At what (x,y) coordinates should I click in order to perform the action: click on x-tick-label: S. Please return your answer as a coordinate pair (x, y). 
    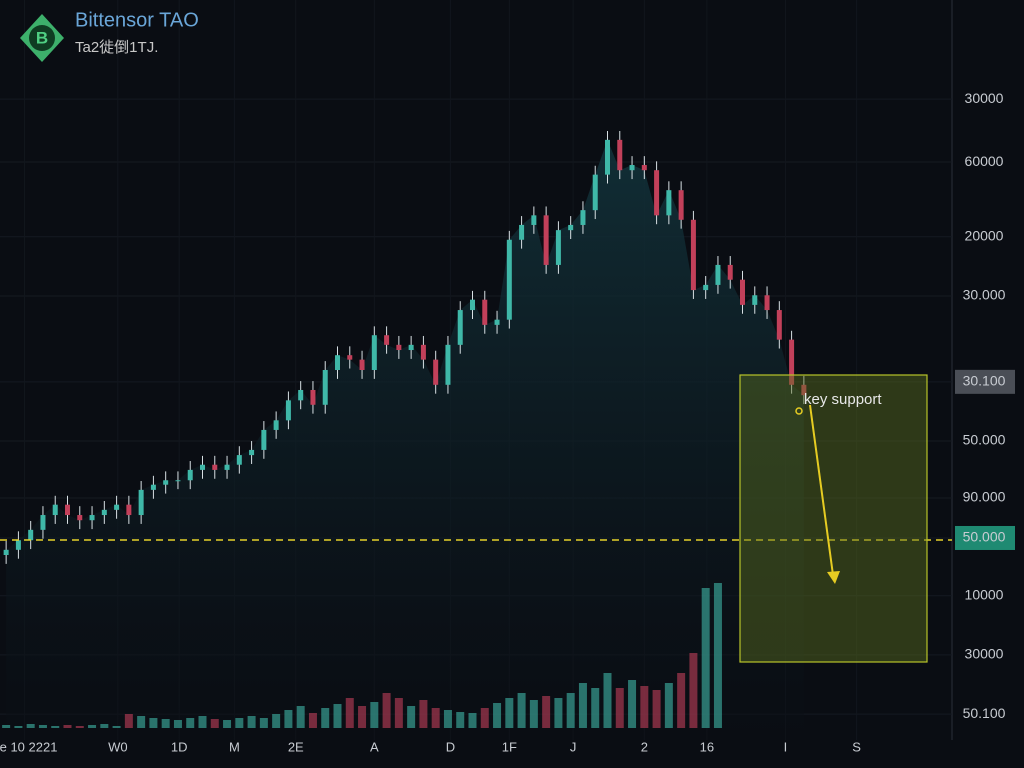
    Looking at the image, I should click on (856, 746).